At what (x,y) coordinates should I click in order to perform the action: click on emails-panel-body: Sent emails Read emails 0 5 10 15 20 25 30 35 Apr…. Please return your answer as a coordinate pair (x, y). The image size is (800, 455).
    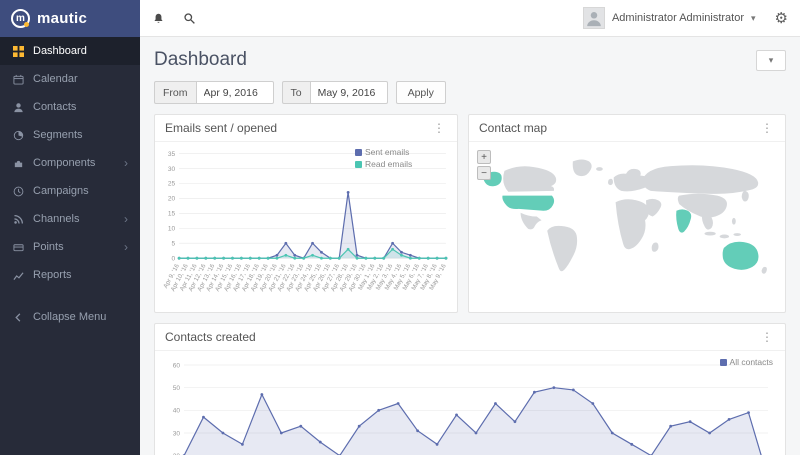
    Looking at the image, I should click on (306, 227).